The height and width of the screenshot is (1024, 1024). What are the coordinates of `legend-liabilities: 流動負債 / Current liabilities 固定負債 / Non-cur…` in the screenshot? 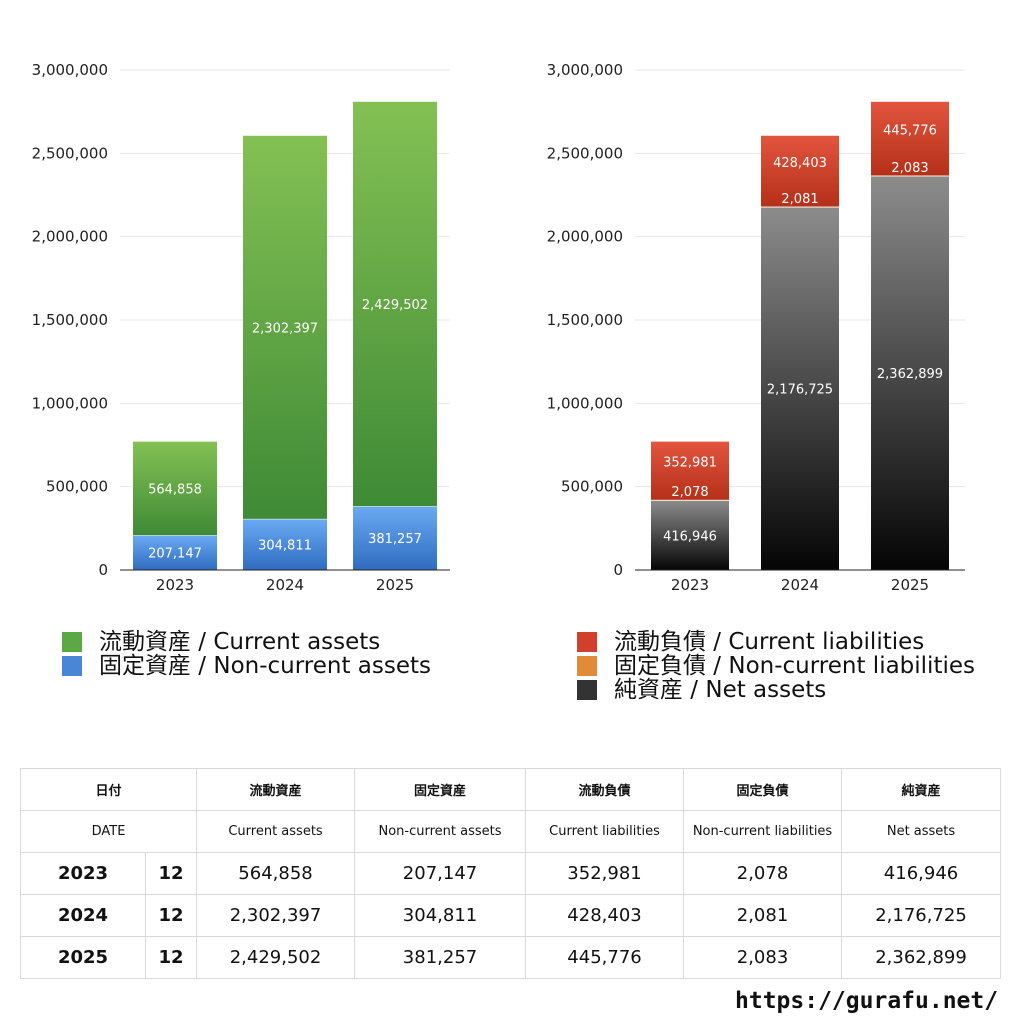 It's located at (776, 666).